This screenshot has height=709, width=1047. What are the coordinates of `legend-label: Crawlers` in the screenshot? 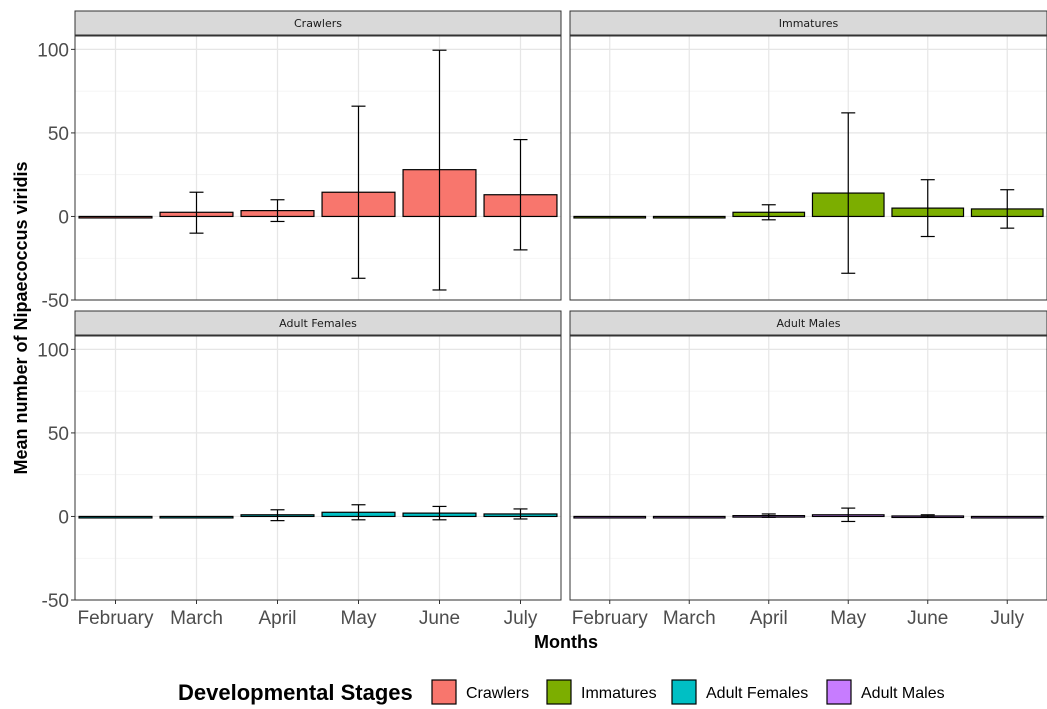 It's located at (497, 693).